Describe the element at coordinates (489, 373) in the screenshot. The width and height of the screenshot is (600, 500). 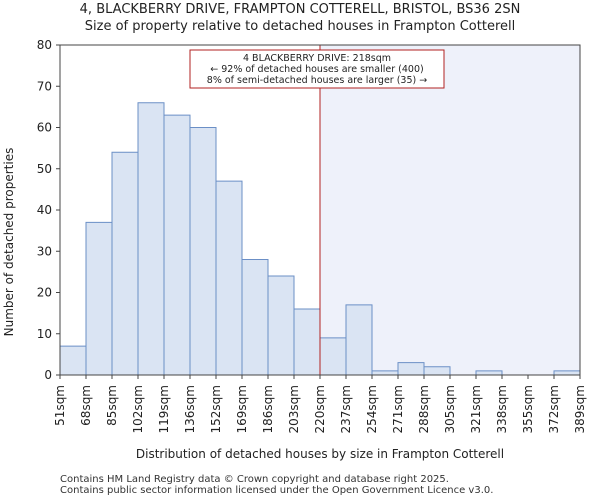
I see `bar-321sqm` at that location.